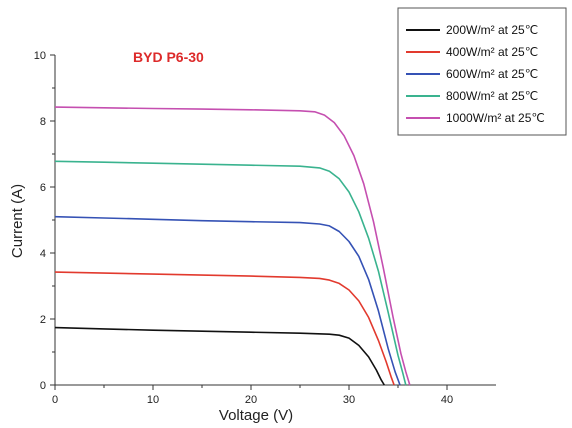 The image size is (572, 428). I want to click on legend-label: 200W/m² at 25℃, so click(492, 30).